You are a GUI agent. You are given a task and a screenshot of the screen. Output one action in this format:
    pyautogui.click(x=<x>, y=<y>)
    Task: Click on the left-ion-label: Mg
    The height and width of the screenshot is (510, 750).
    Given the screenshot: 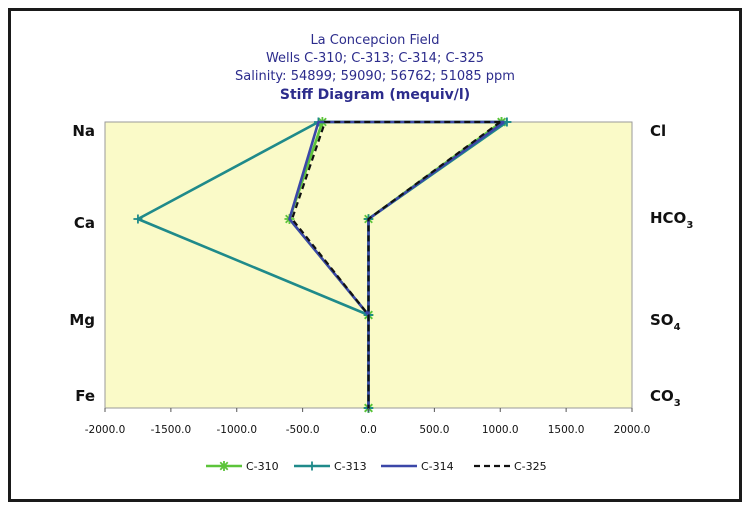 What is the action you would take?
    pyautogui.click(x=82, y=320)
    